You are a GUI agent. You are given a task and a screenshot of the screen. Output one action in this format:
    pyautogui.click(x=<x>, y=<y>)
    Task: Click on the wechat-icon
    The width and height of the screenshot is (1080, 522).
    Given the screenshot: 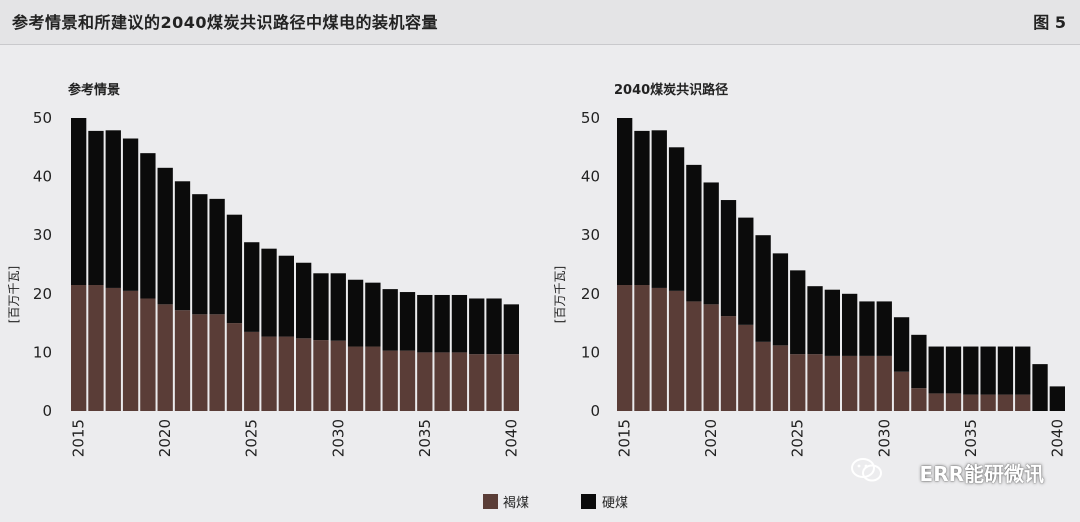 What is the action you would take?
    pyautogui.click(x=866, y=470)
    